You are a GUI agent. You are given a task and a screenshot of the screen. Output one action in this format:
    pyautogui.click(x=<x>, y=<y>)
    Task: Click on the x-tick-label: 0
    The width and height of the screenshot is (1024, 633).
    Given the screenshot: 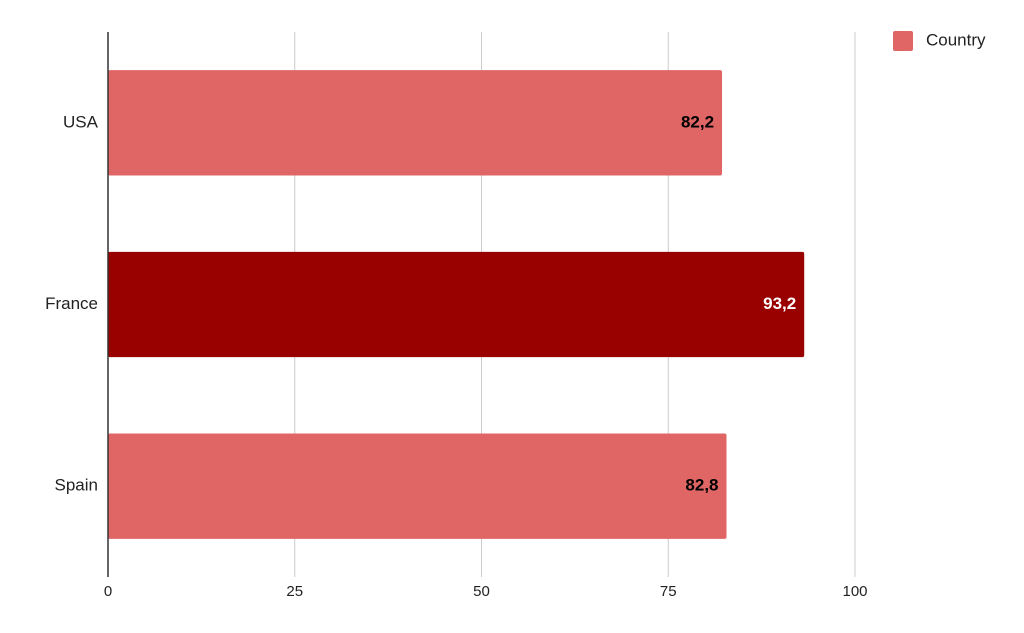 What is the action you would take?
    pyautogui.click(x=108, y=591)
    